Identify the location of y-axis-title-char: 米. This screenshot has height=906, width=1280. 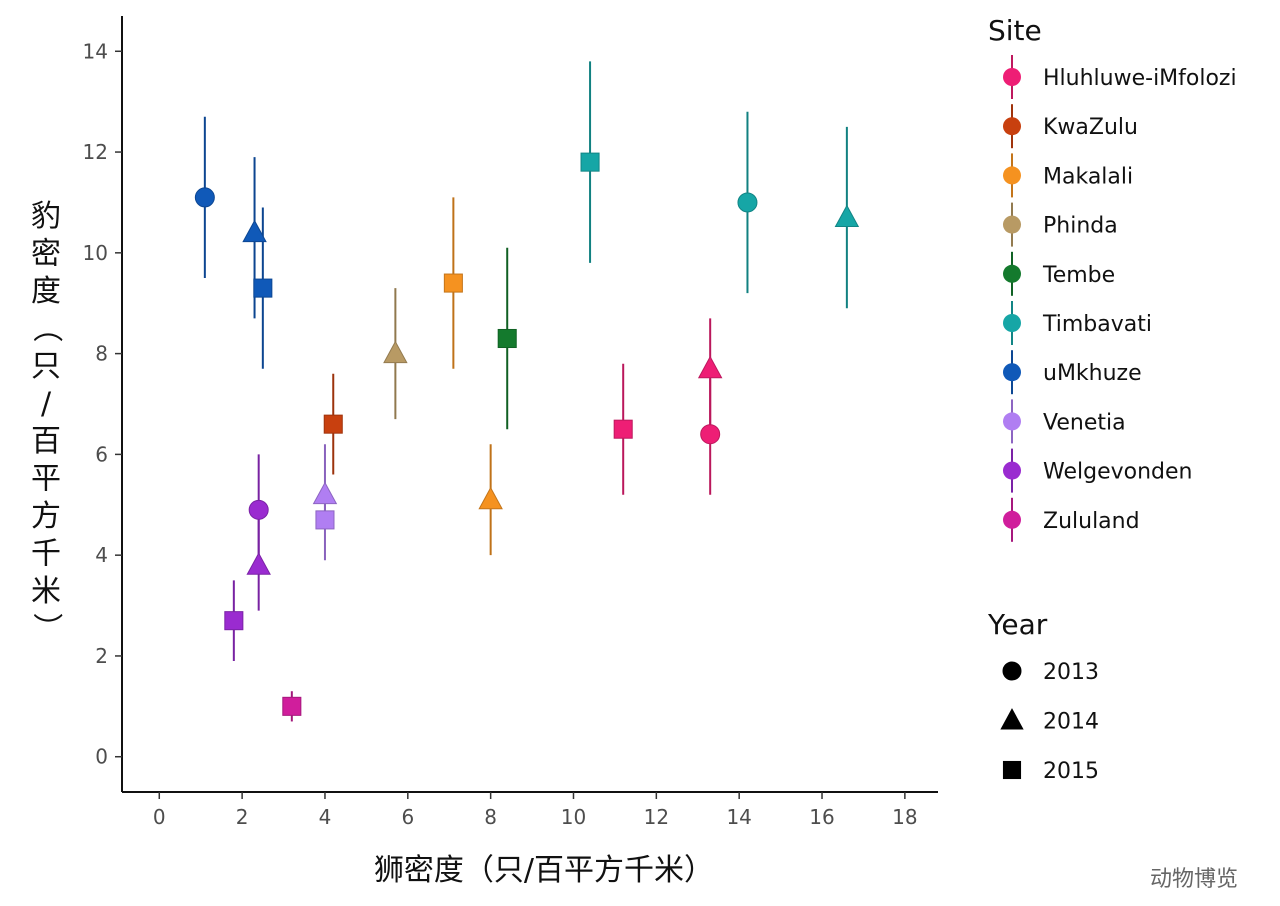
(46, 591).